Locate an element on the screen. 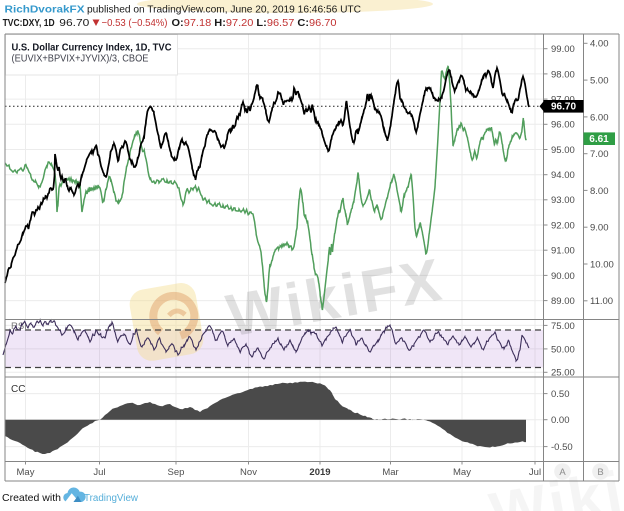 Image resolution: width=624 pixels, height=511 pixels. svg-text: 10.00 is located at coordinates (602, 264).